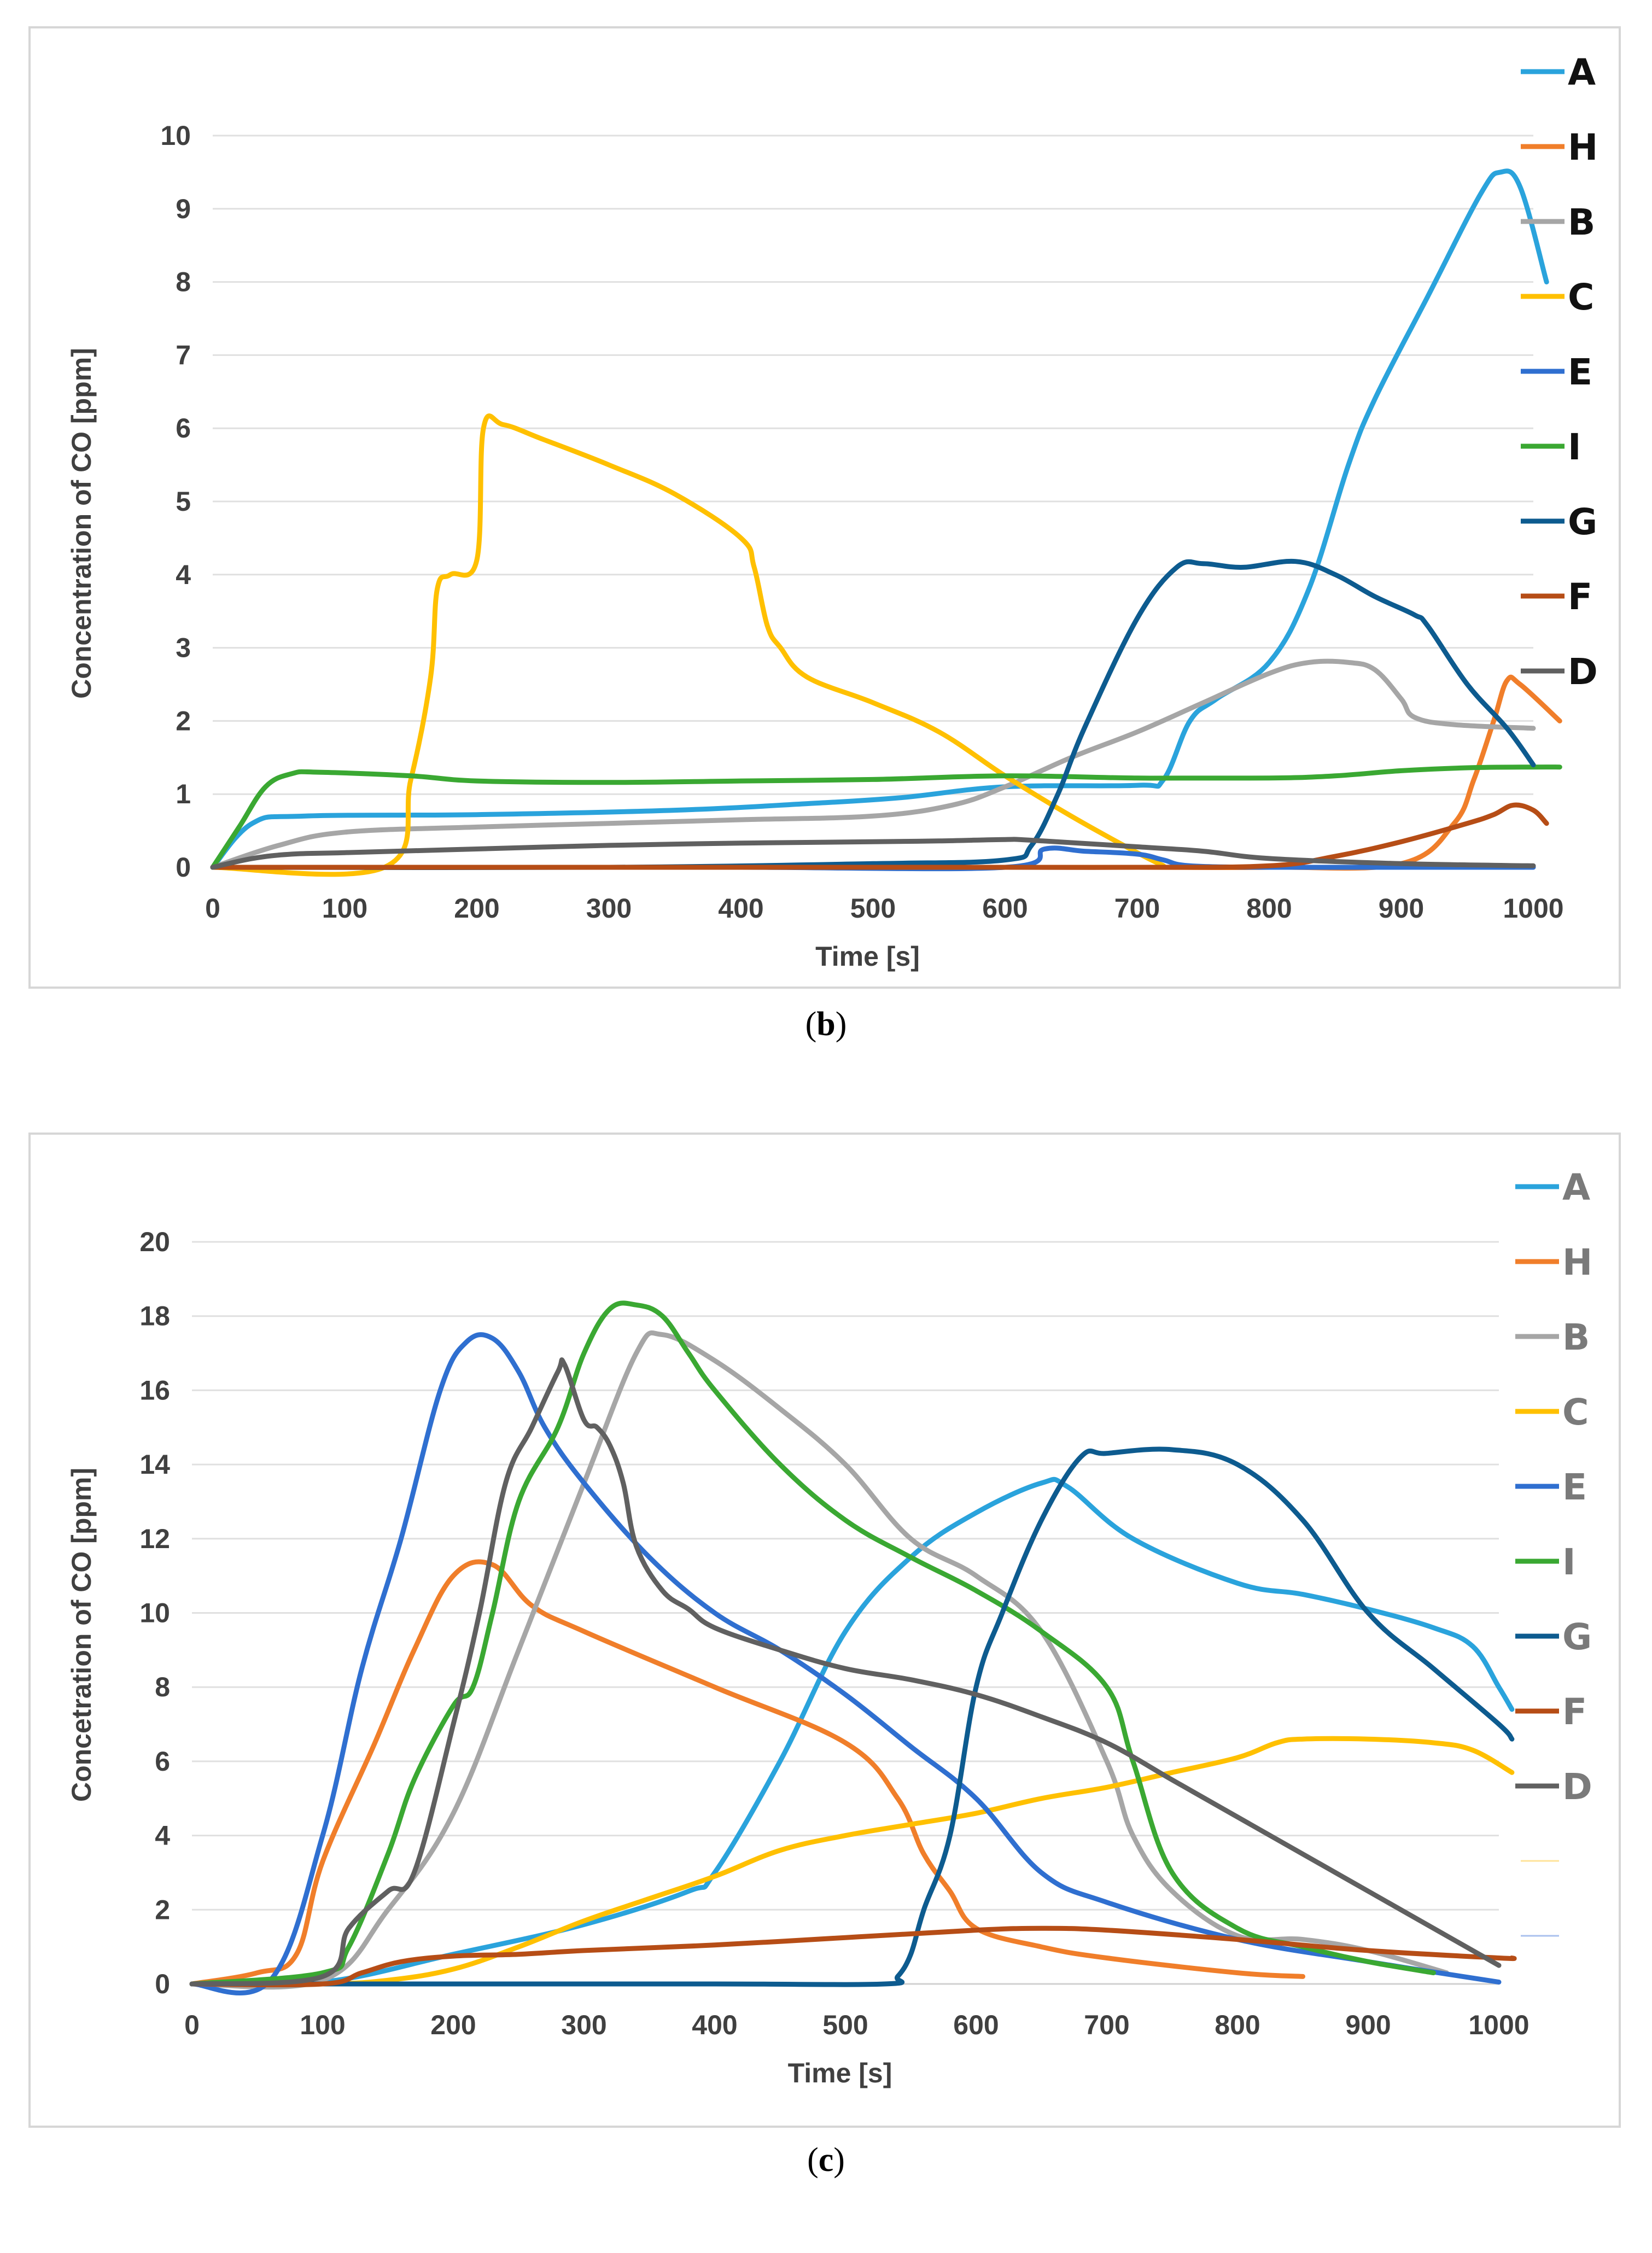  Describe the element at coordinates (154, 1464) in the screenshot. I see `y-tick-label: 14` at that location.